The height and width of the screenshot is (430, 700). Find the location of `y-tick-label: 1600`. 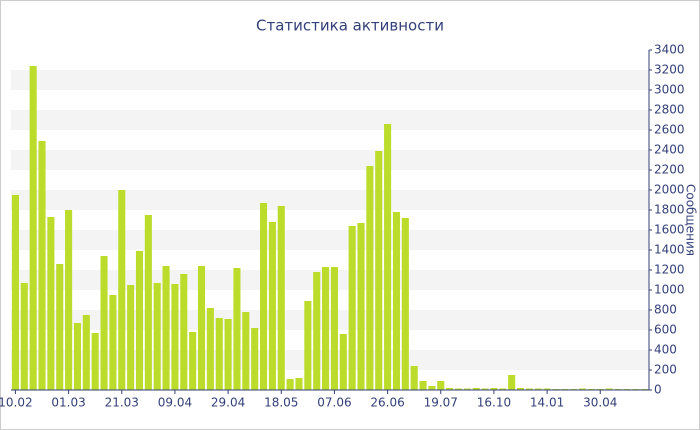

y-tick-label: 1600 is located at coordinates (669, 230).